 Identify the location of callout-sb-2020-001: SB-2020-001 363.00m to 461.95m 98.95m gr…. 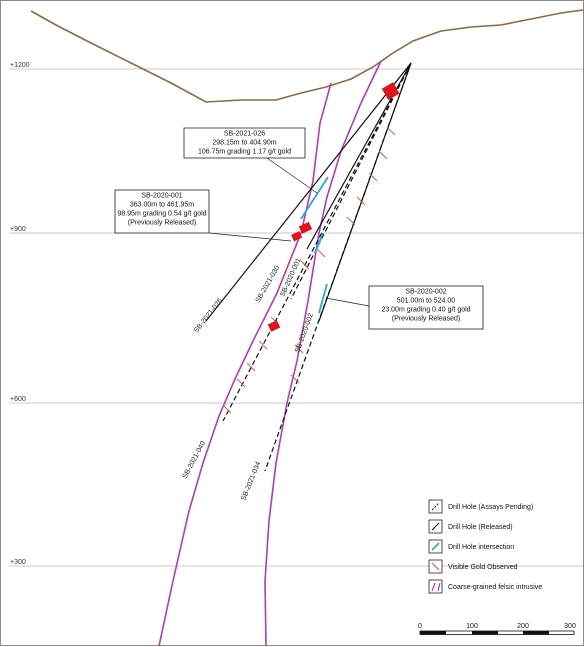
(203, 215).